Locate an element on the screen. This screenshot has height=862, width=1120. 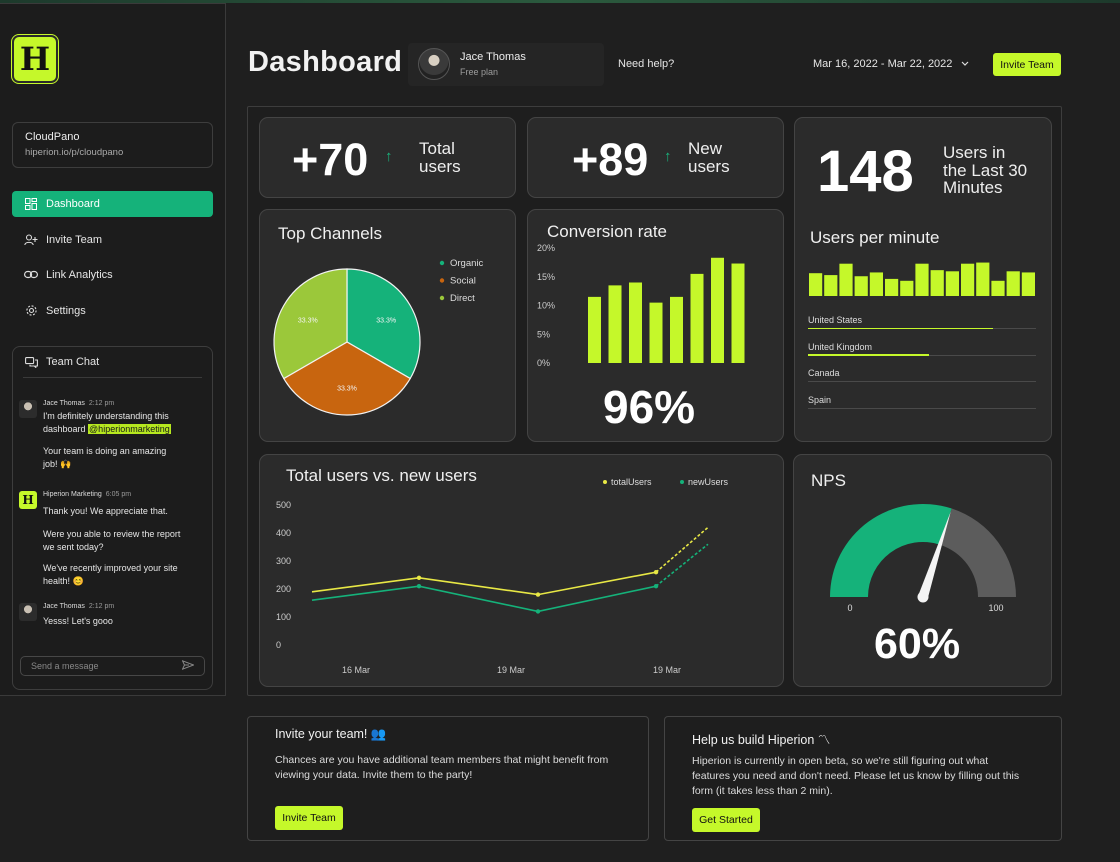
message-text: dashboard @hiperionmarketing is located at coordinates (123, 429).